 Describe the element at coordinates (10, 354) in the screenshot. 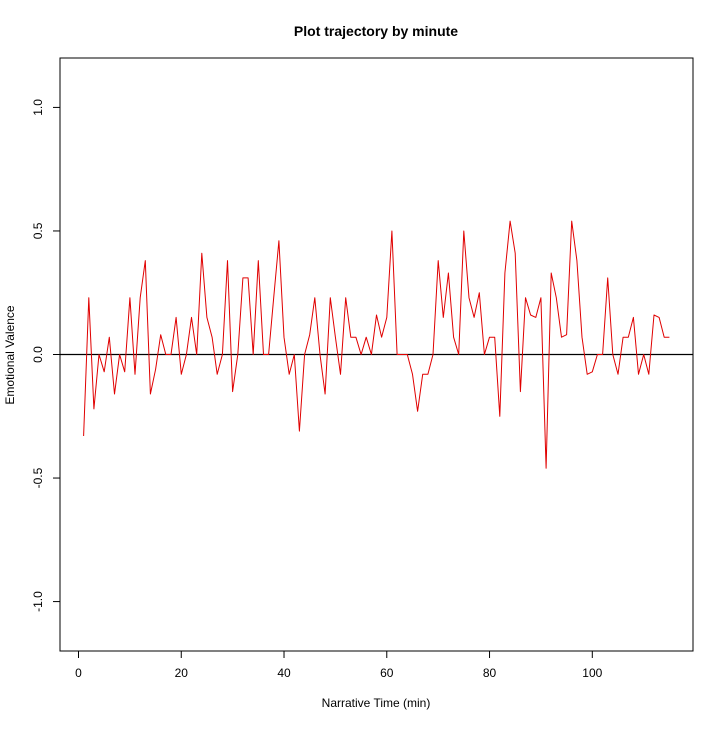

I see `y-axis-label: Emotional Valence` at that location.